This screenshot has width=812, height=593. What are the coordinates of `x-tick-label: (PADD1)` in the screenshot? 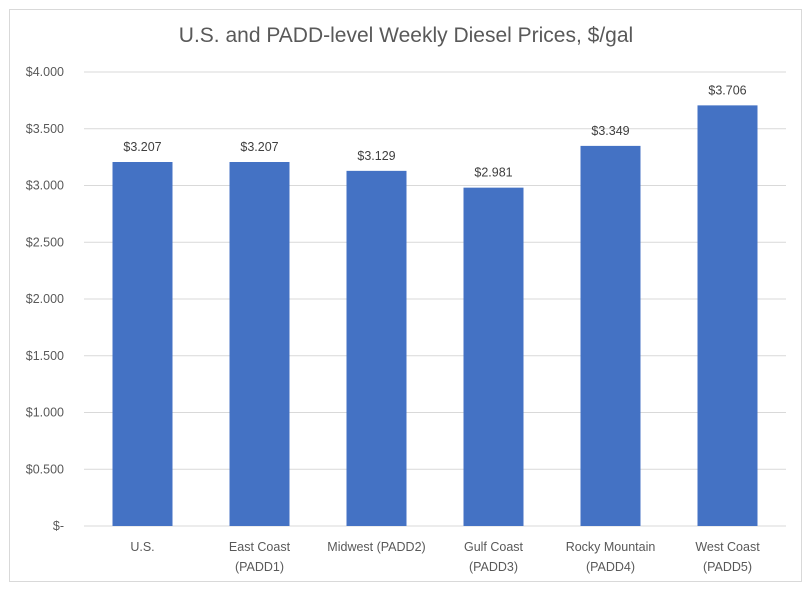 It's located at (259, 567).